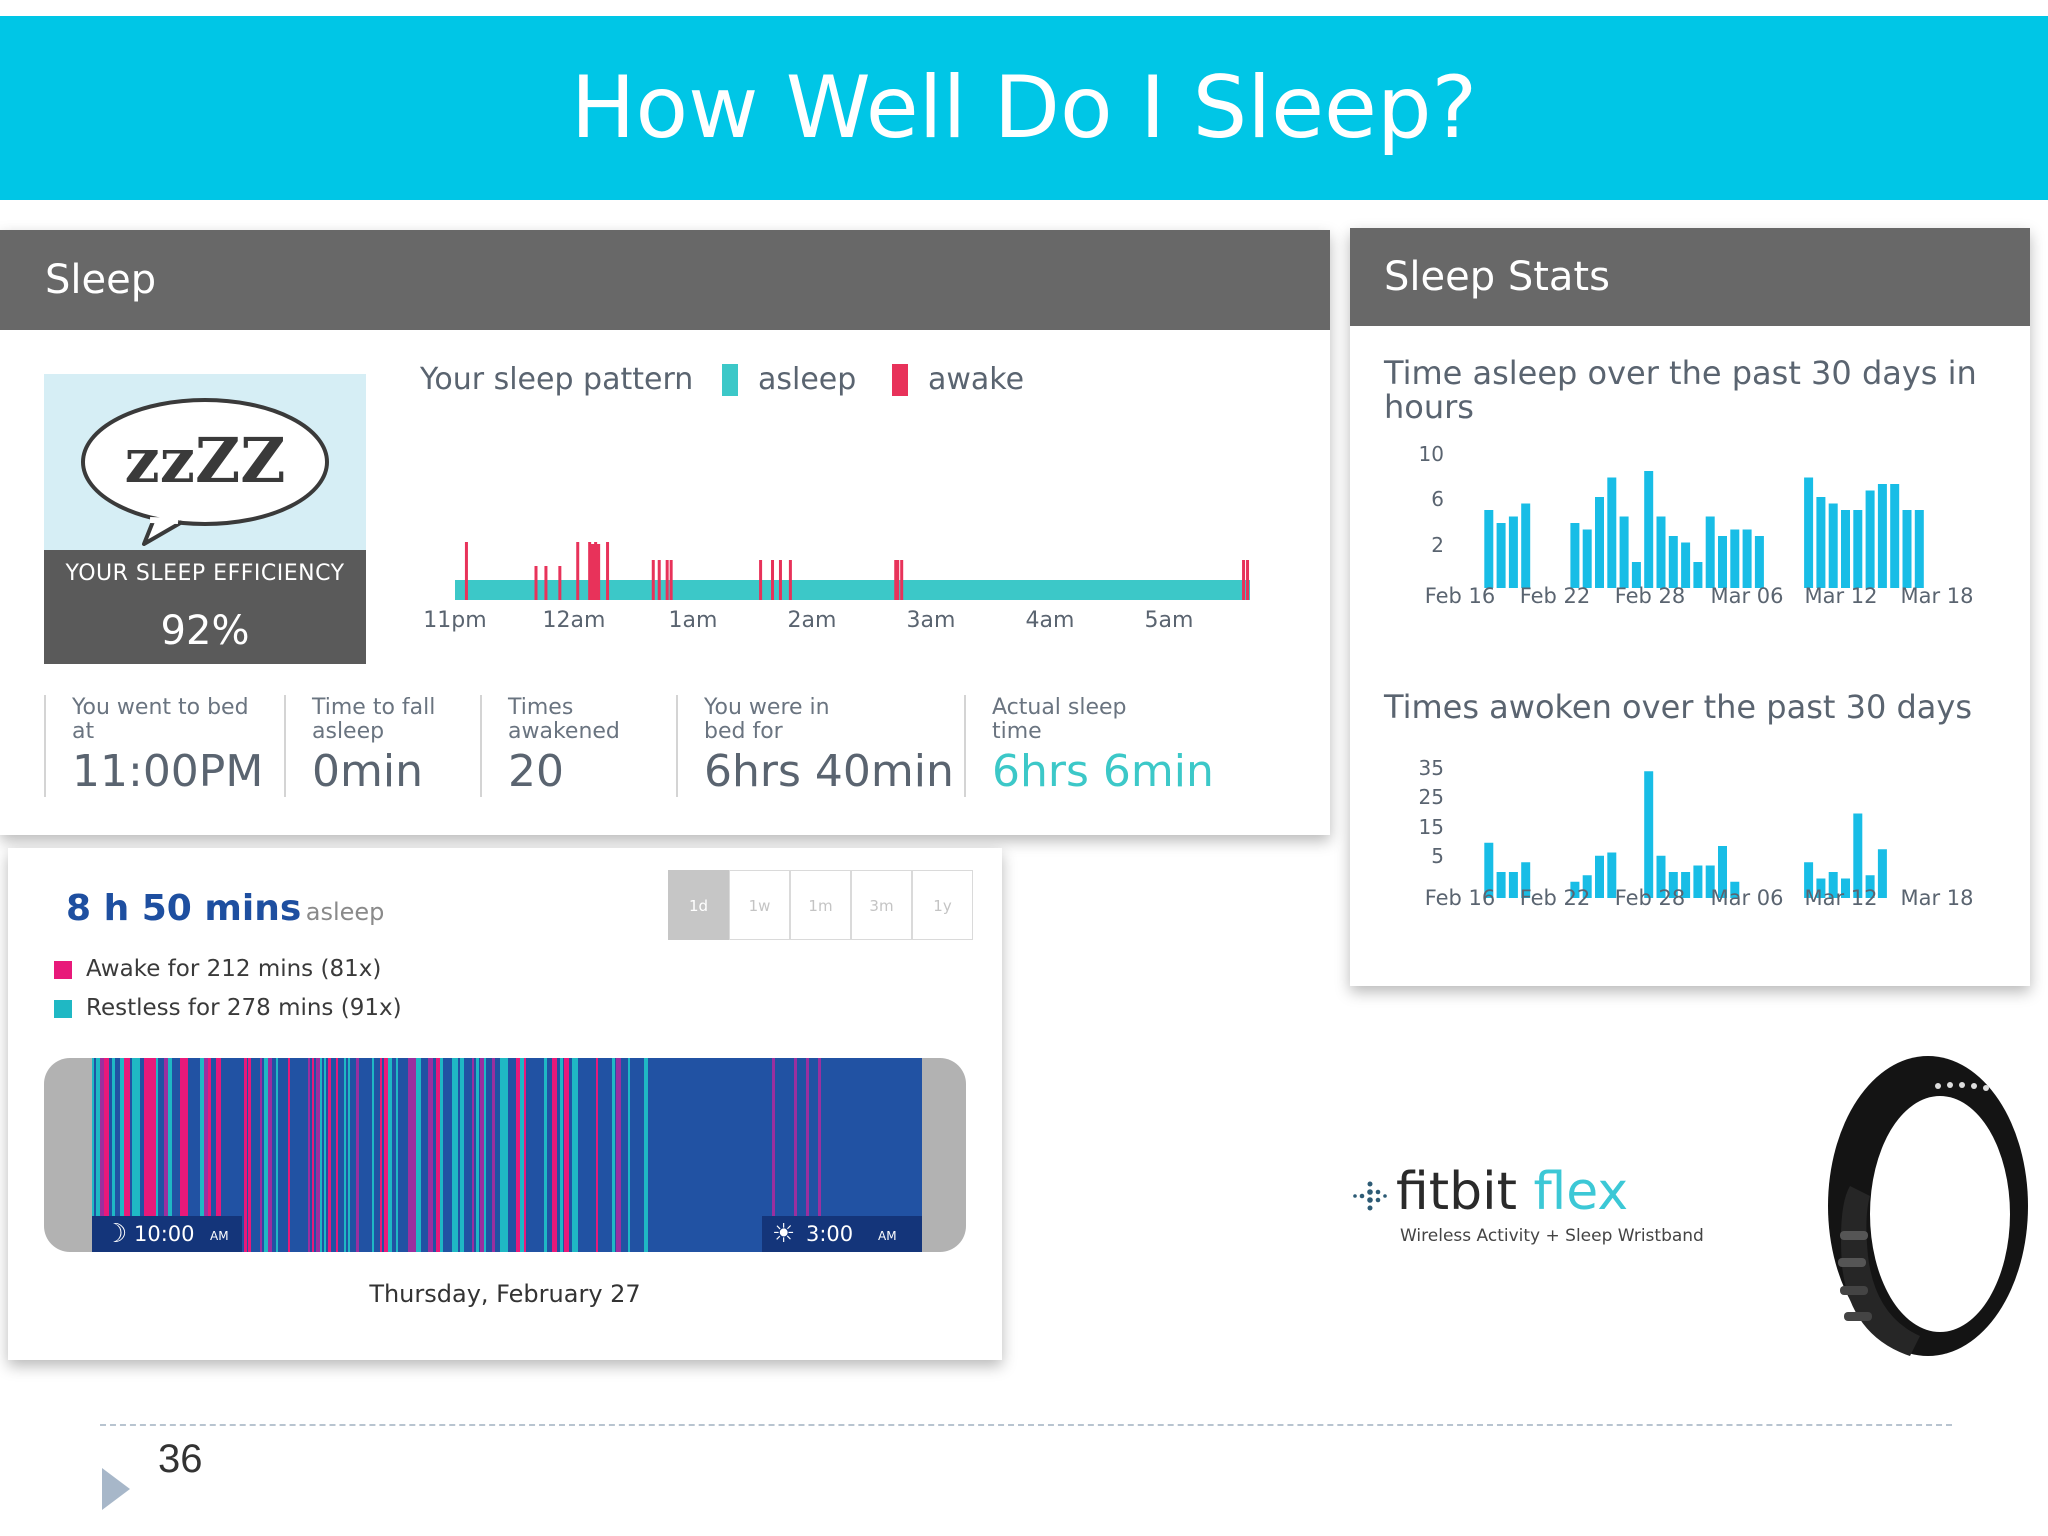 Image resolution: width=2048 pixels, height=1536 pixels. I want to click on range-1m-button: 1m, so click(820, 905).